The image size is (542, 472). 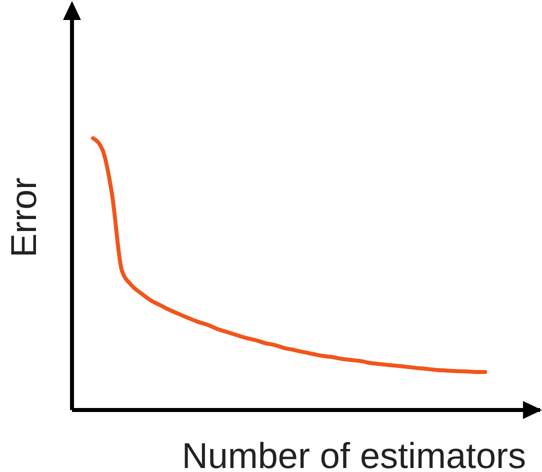 What do you see at coordinates (23, 217) in the screenshot?
I see `y-axis-title: Error` at bounding box center [23, 217].